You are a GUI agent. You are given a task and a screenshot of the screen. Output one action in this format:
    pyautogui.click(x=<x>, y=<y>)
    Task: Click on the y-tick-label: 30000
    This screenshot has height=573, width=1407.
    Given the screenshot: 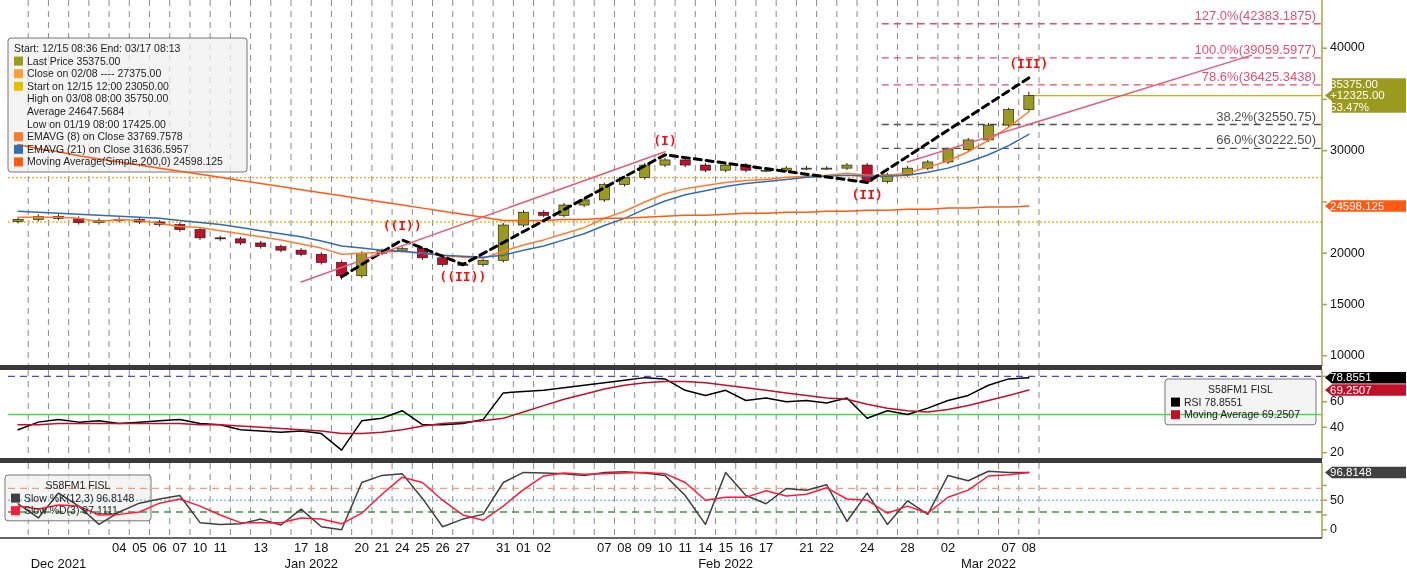 What is the action you would take?
    pyautogui.click(x=1347, y=150)
    